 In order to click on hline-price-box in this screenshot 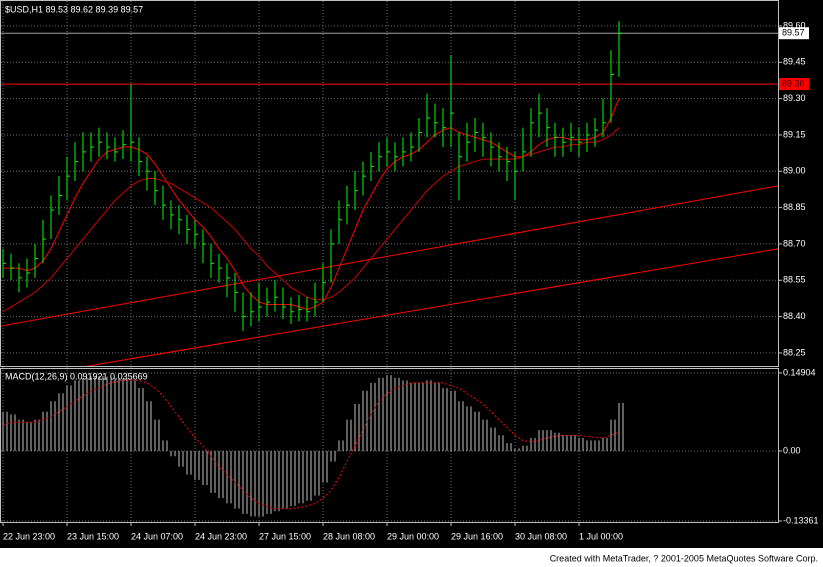, I will do `click(794, 84)`.